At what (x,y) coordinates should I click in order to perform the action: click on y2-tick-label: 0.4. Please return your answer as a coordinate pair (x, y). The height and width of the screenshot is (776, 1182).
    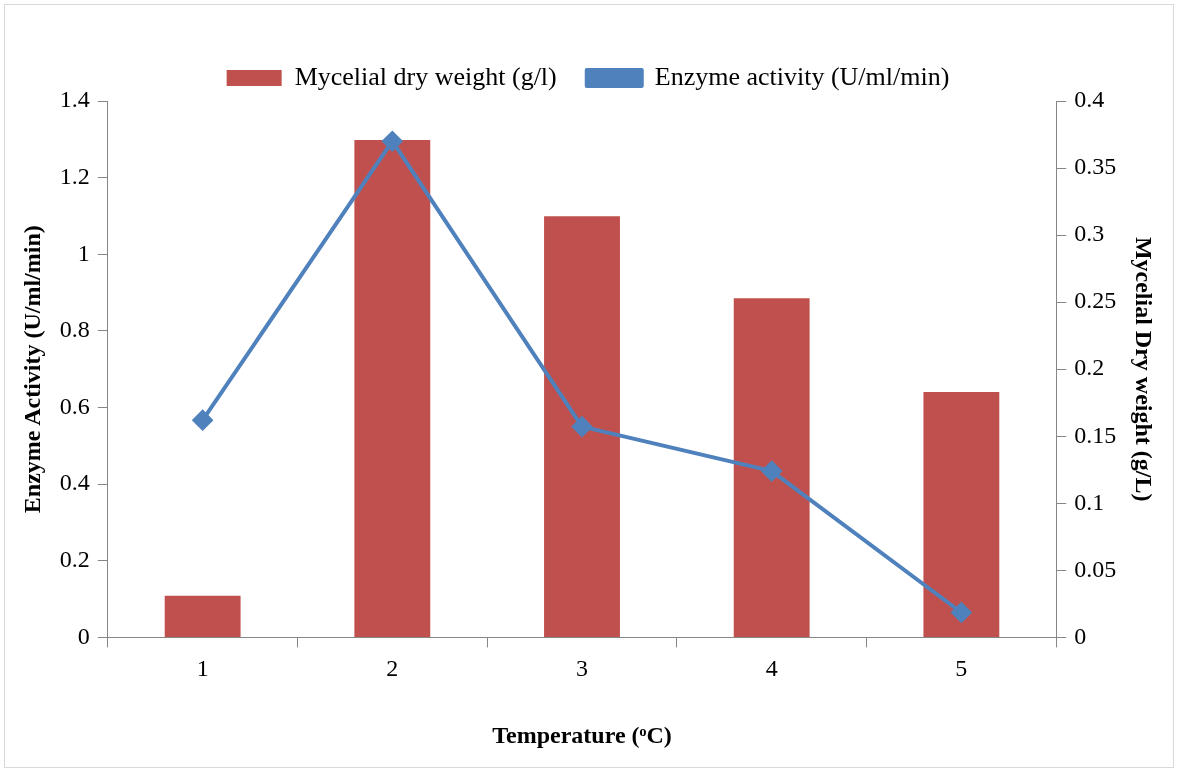
    Looking at the image, I should click on (1089, 99).